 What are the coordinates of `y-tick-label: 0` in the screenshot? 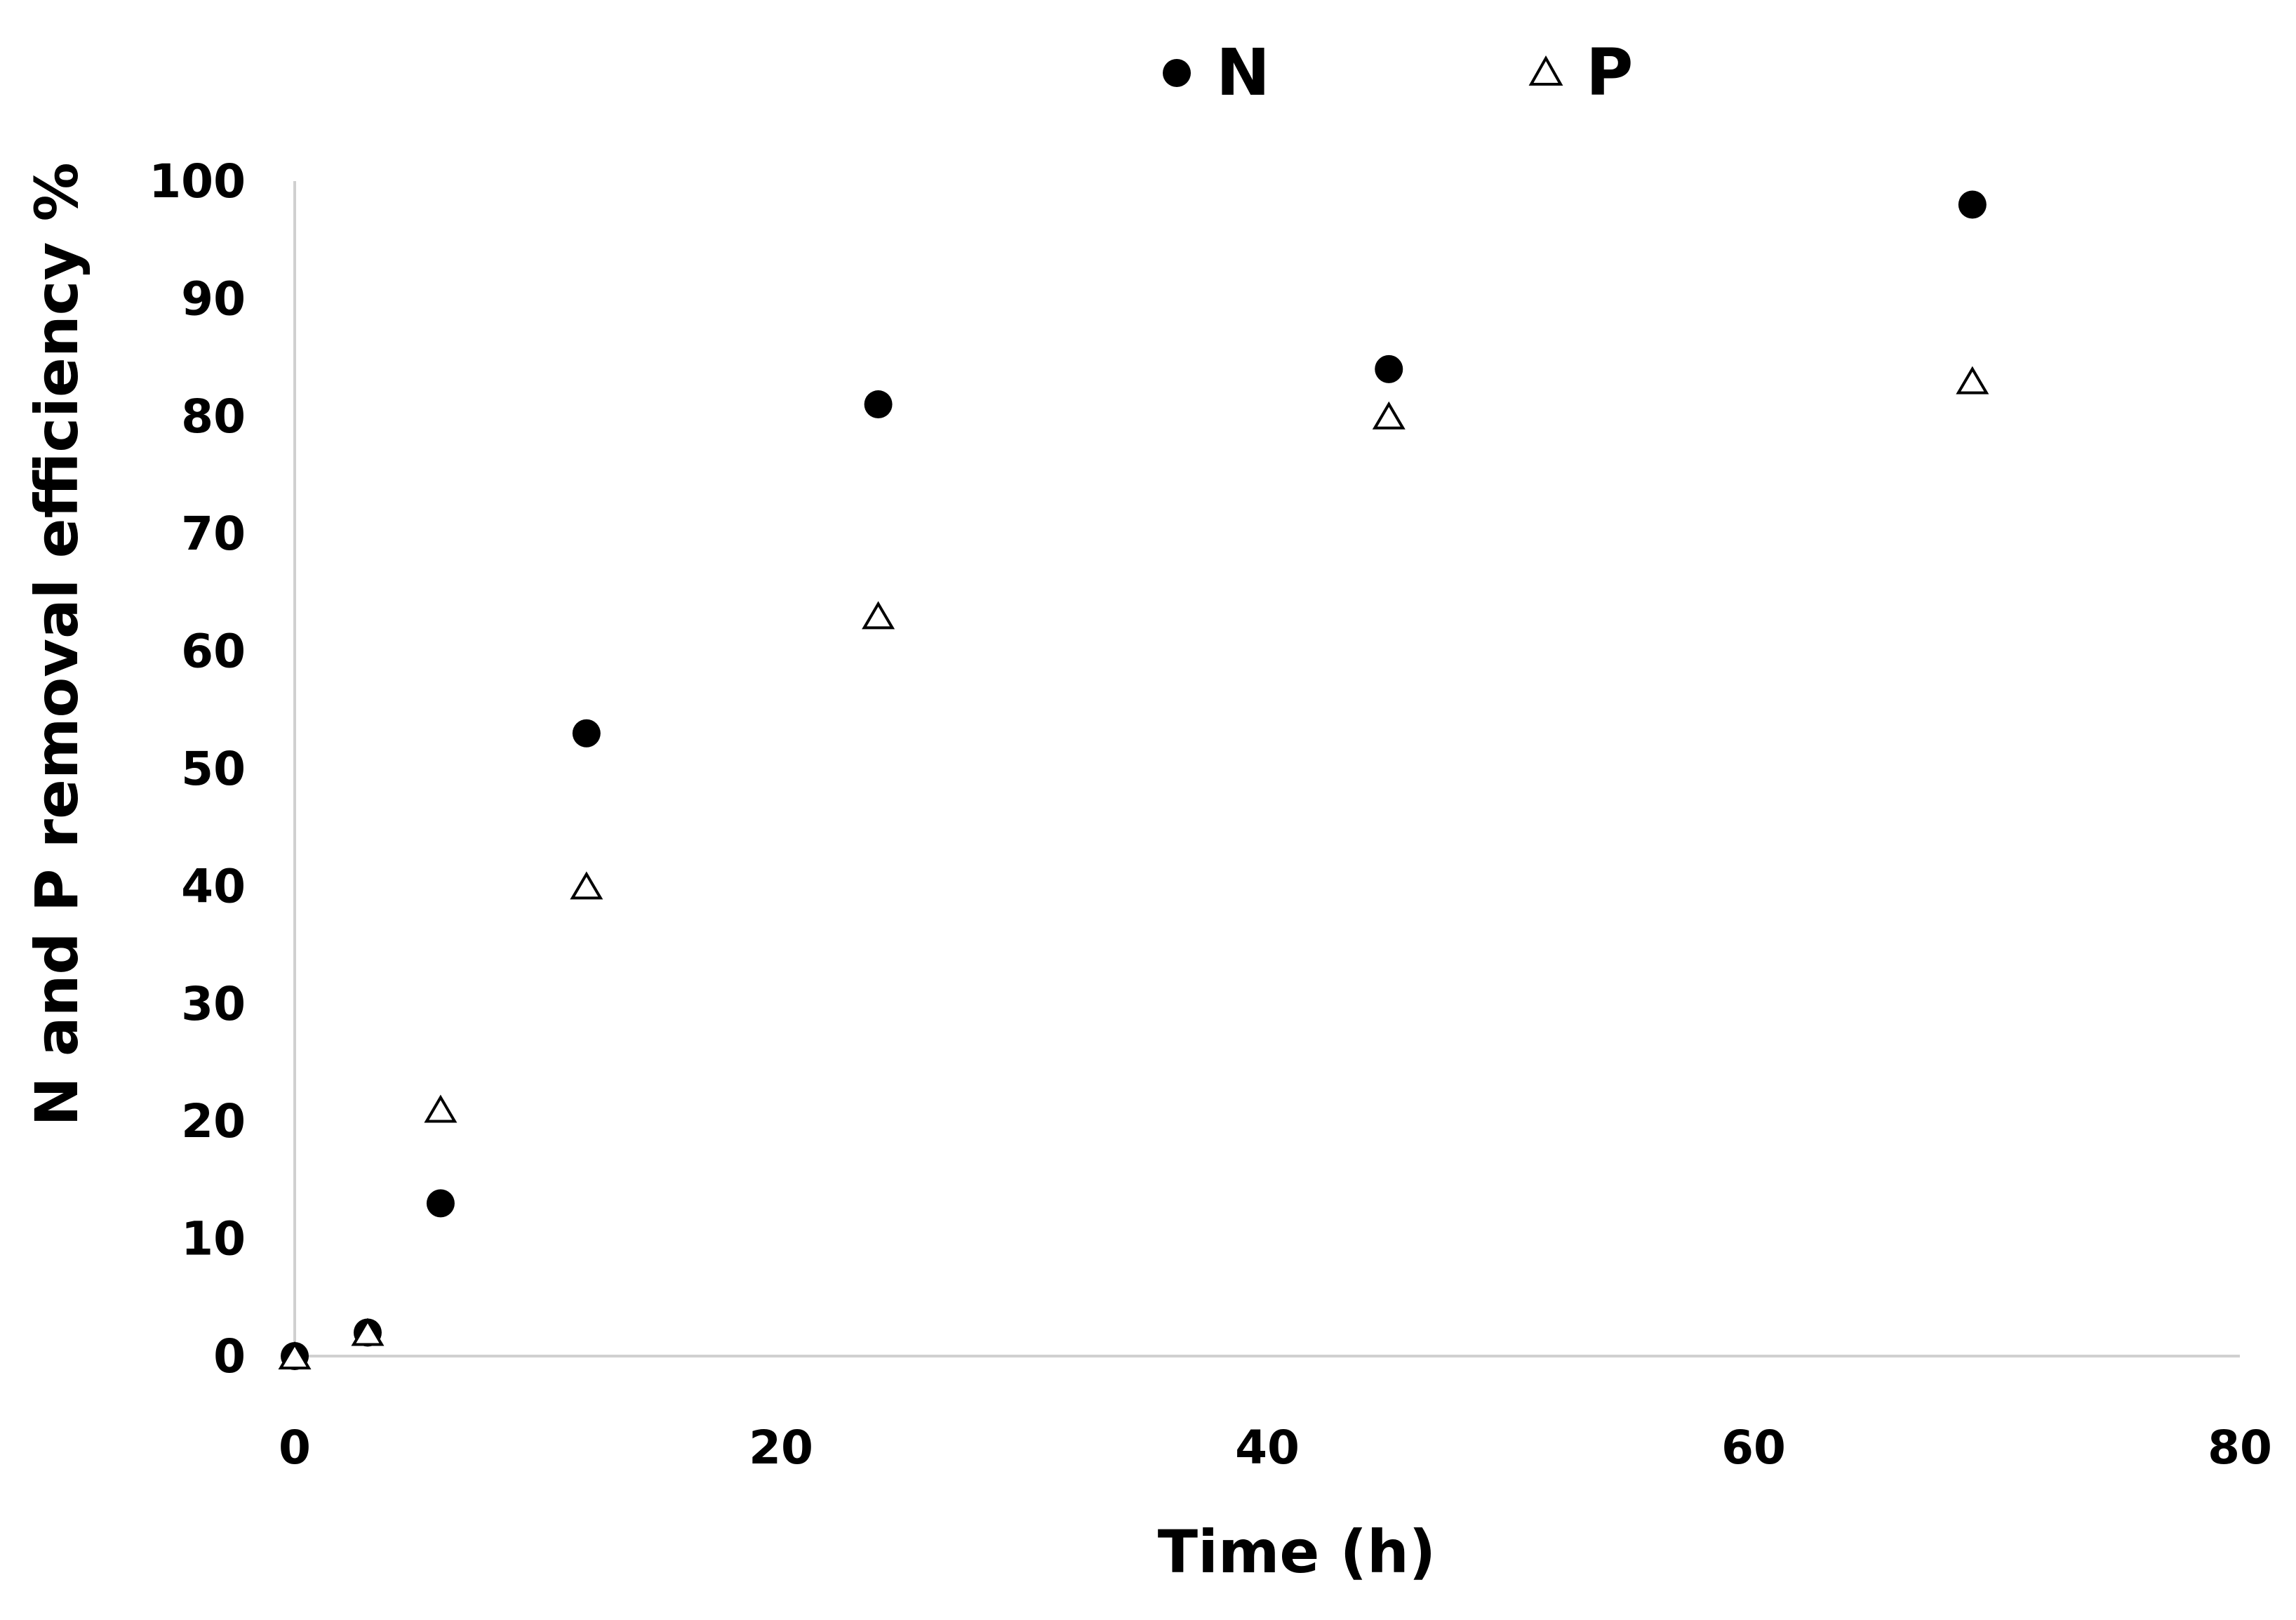 It's located at (229, 1356).